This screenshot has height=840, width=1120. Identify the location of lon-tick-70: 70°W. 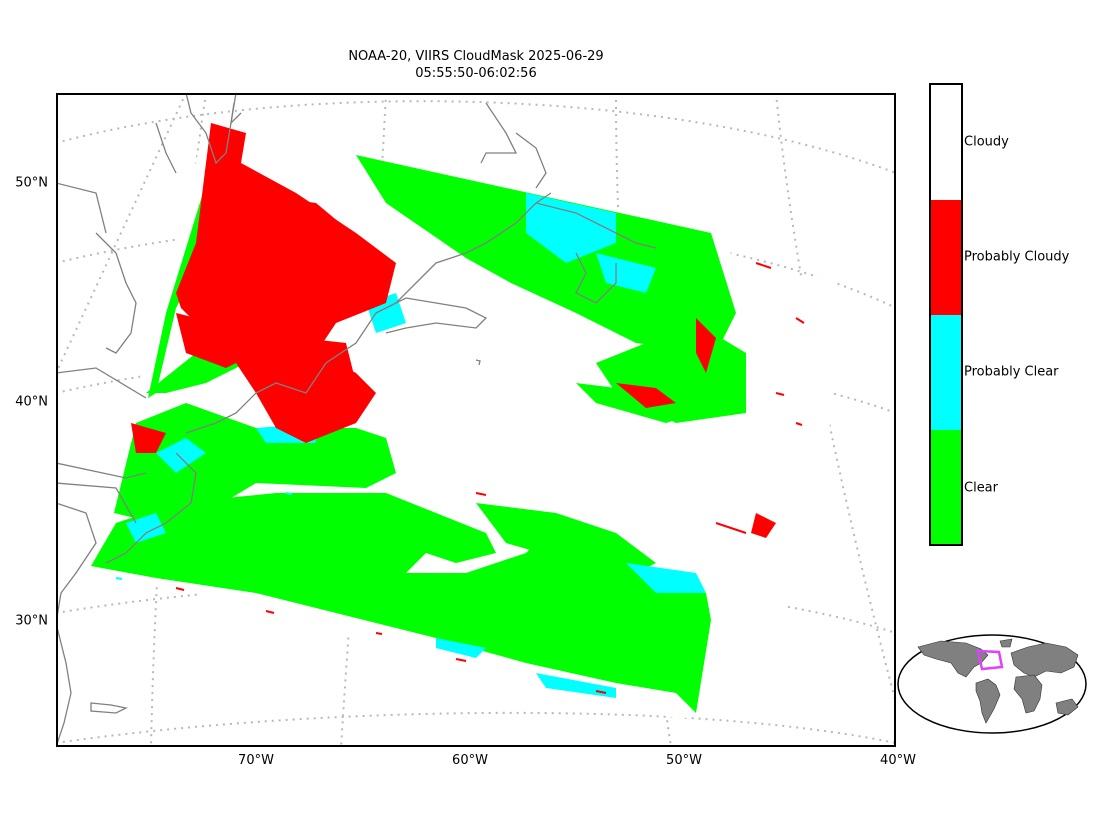
(256, 760).